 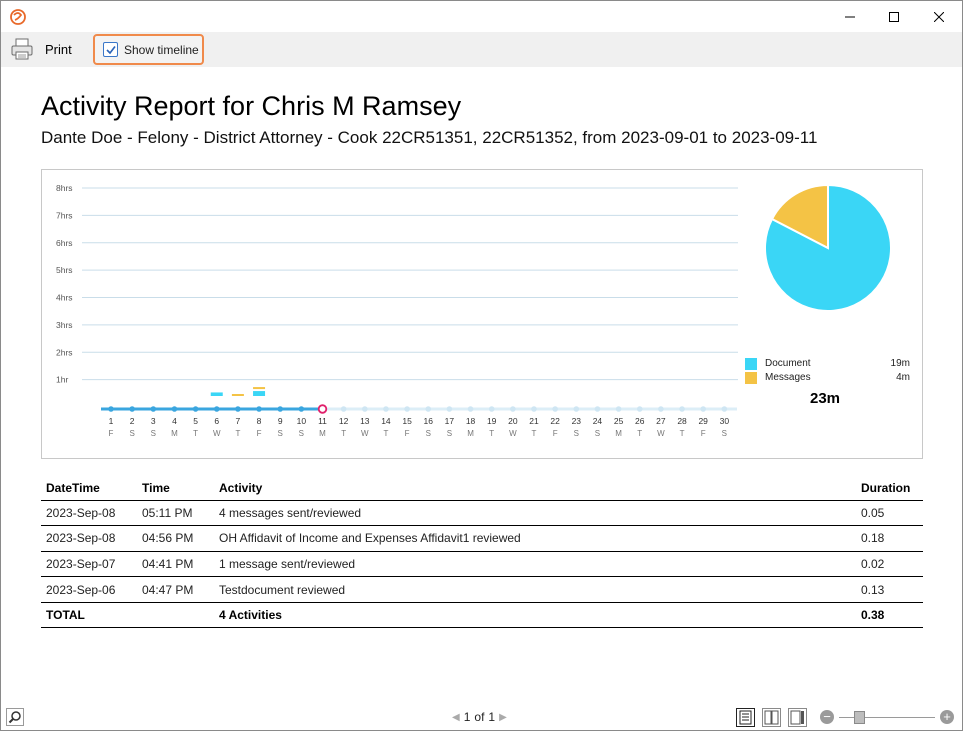 I want to click on day-number-label: 3, so click(x=153, y=421).